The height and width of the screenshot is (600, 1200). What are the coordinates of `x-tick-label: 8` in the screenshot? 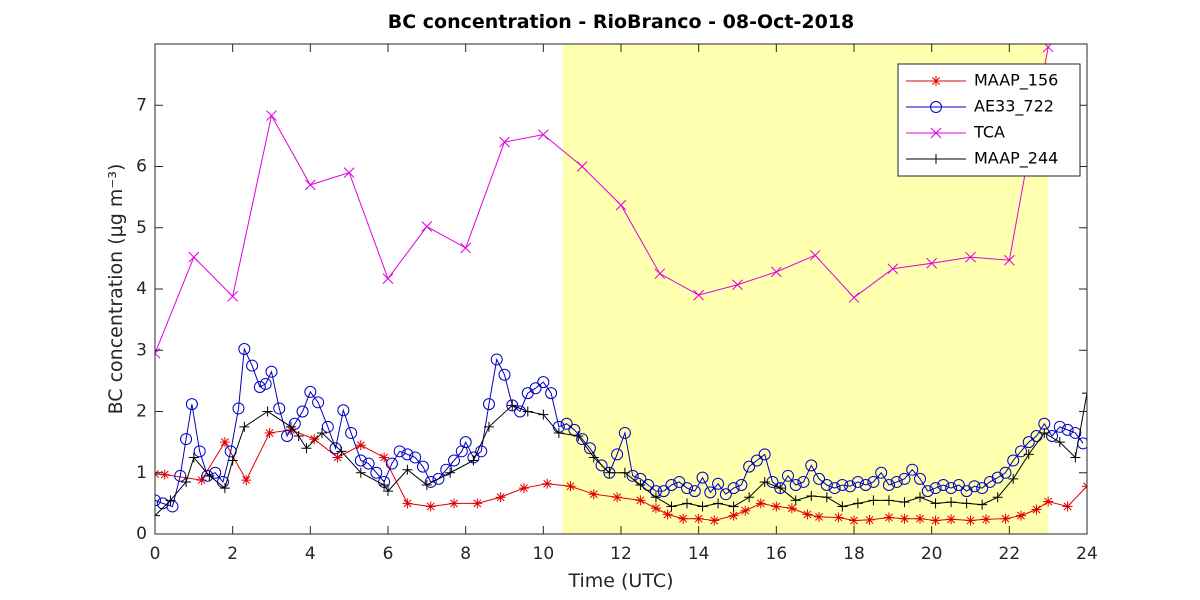 It's located at (465, 554).